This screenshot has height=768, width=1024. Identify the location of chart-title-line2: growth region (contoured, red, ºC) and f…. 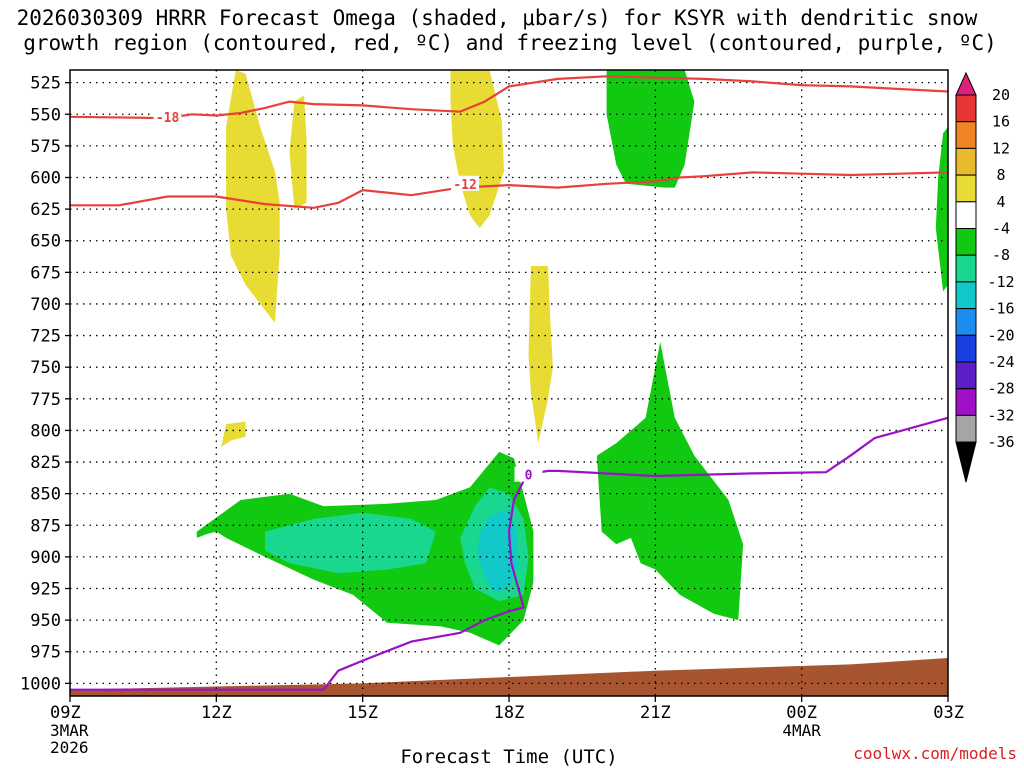
(510, 43).